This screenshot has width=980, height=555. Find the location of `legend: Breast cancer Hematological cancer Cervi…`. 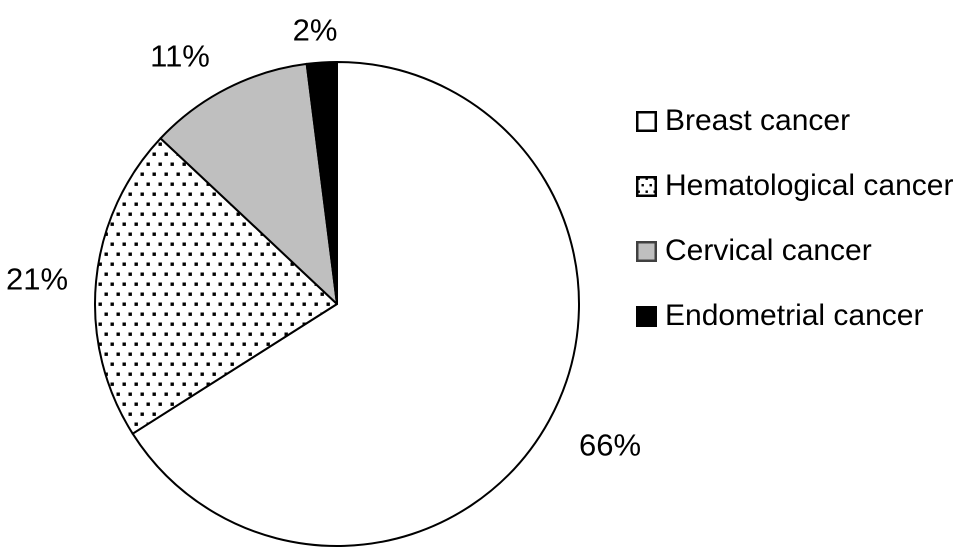

legend: Breast cancer Hematological cancer Cervi… is located at coordinates (795, 218).